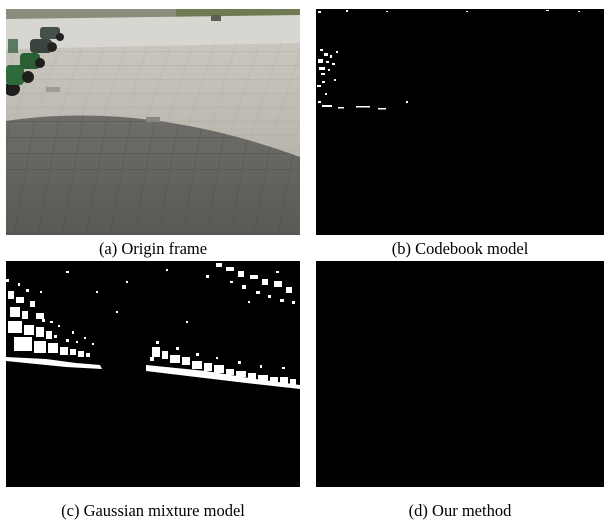  What do you see at coordinates (460, 248) in the screenshot?
I see `caption-b: (b) Codebook model` at bounding box center [460, 248].